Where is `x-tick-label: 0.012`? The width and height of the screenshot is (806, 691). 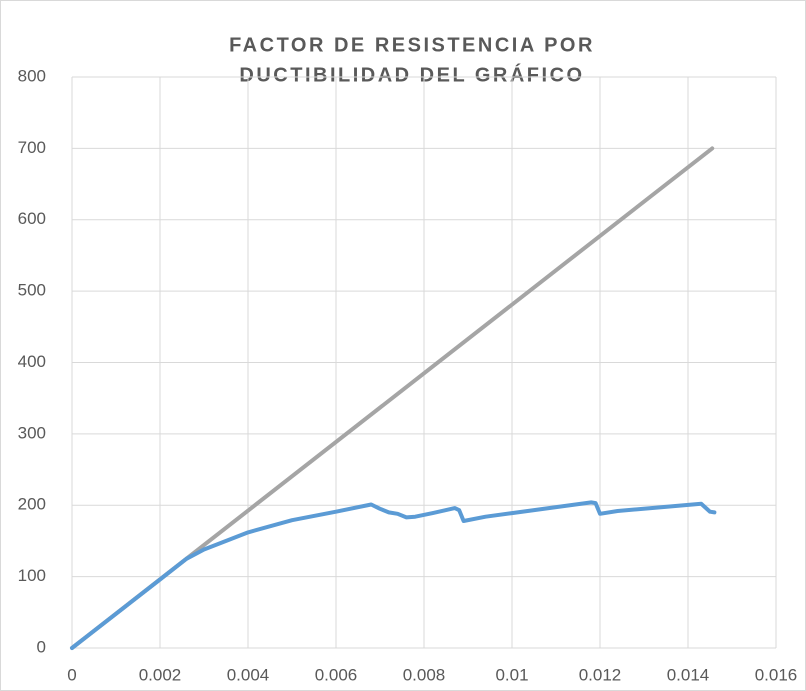
x-tick-label: 0.012 is located at coordinates (600, 674).